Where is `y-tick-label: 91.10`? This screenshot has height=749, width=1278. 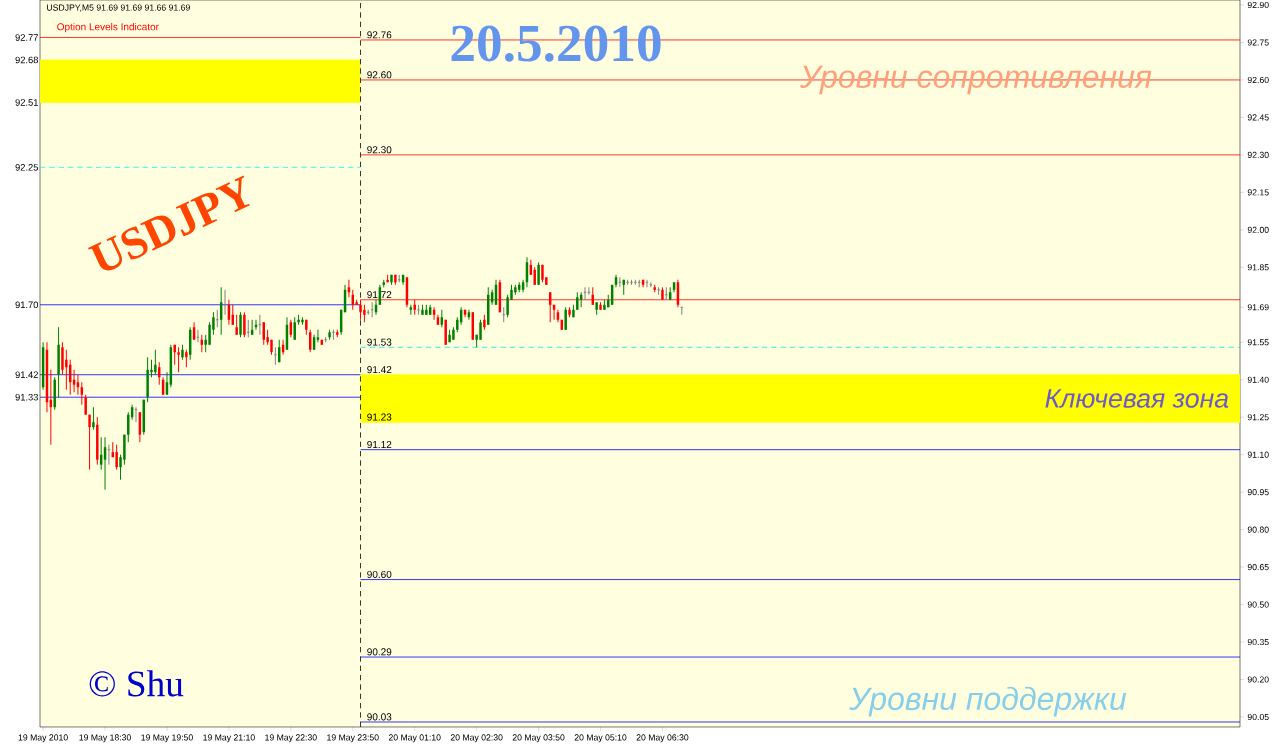
y-tick-label: 91.10 is located at coordinates (1258, 454).